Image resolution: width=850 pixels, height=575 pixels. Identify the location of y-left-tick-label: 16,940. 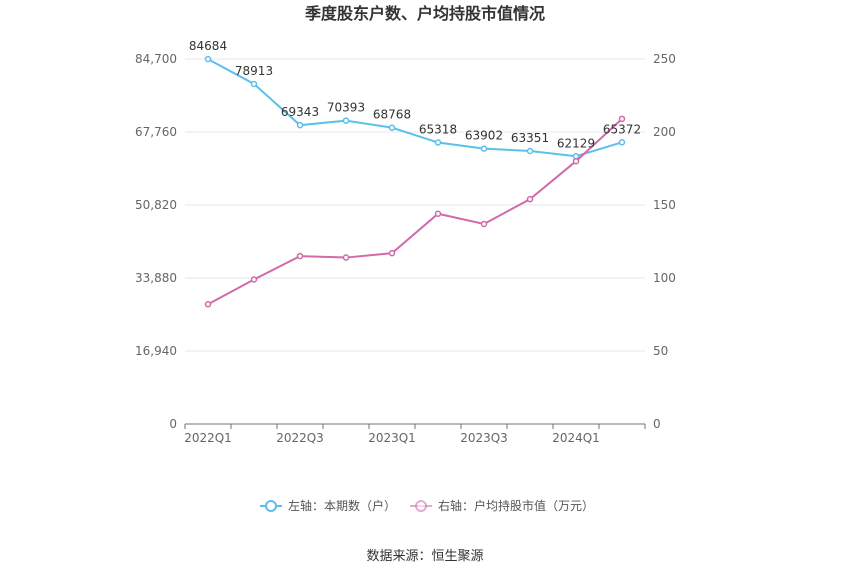
(156, 351).